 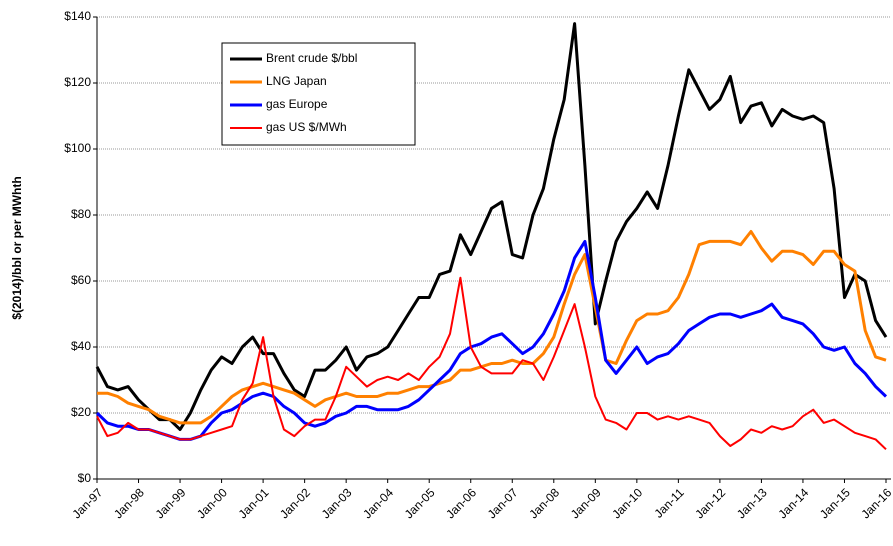 I want to click on x-tick-label: Jan-16, so click(x=876, y=503).